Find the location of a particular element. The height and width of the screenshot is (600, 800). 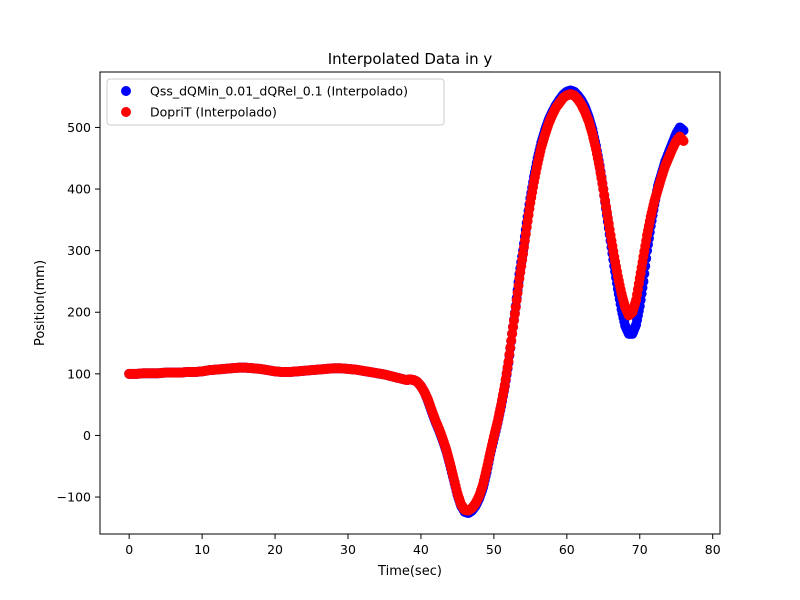

y-tick-label: 300 is located at coordinates (79, 250).